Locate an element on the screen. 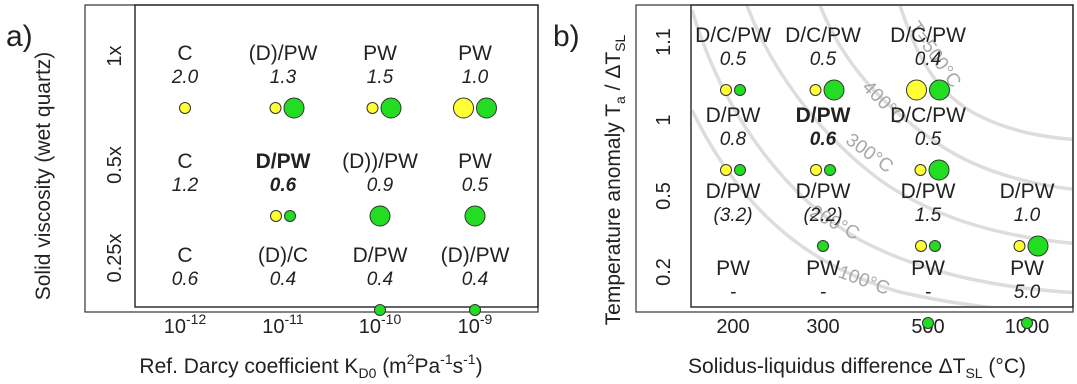 The width and height of the screenshot is (1077, 384). panel-a-xlabel-main: Ref. Darcy coefficient K is located at coordinates (248, 366).